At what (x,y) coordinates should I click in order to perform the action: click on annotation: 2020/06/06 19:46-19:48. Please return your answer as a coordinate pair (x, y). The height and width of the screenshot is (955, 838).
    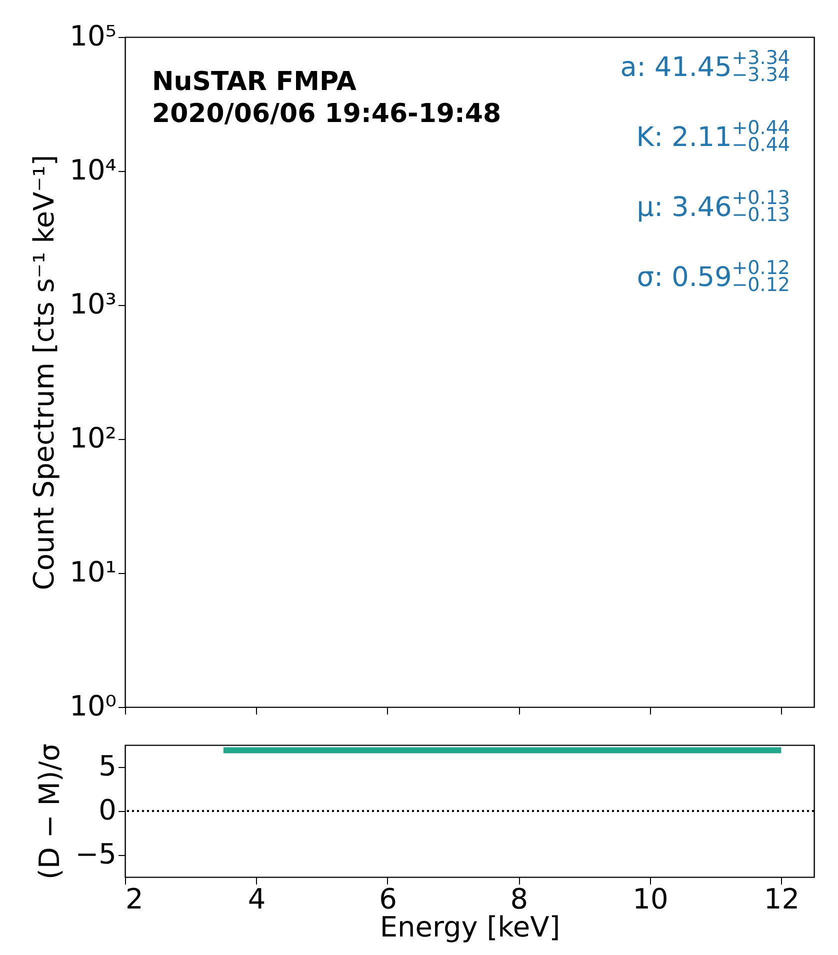
    Looking at the image, I should click on (327, 114).